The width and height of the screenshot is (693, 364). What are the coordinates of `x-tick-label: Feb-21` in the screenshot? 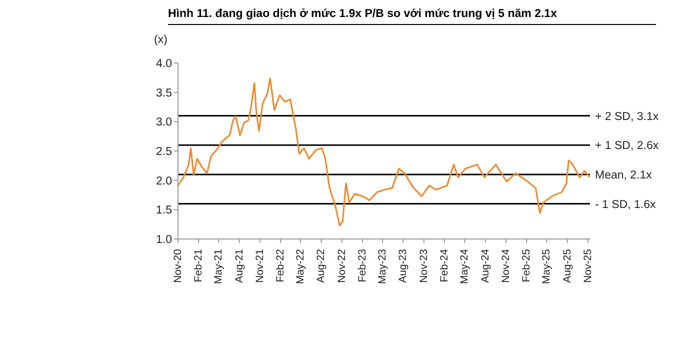 It's located at (198, 265).